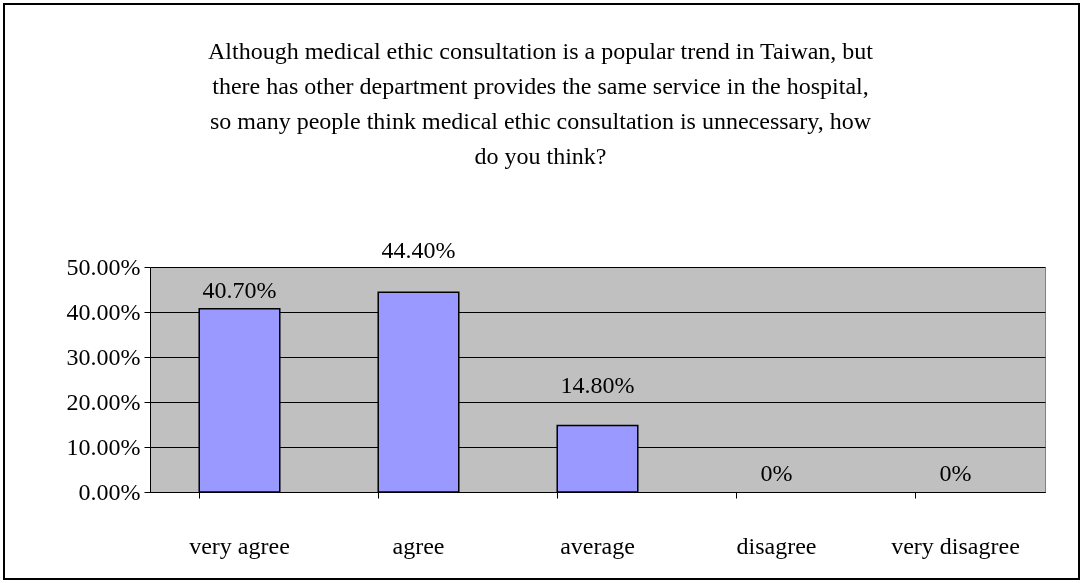  I want to click on y-tick-label: 10.00%, so click(103, 446).